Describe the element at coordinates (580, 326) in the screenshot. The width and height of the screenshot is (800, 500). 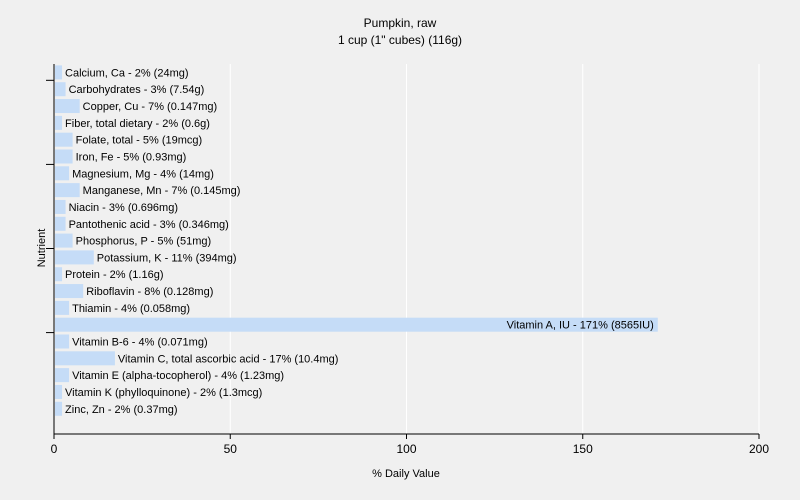
I see `bar-label: Vitamin A, IU - 171% (8565IU)` at that location.